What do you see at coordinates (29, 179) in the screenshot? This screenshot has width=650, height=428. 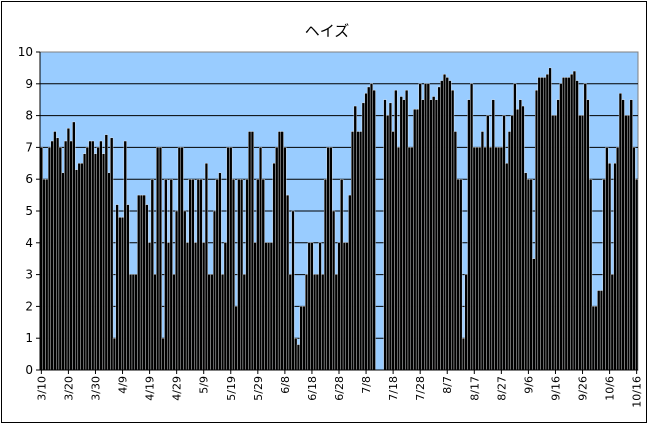 I see `y-tick-label: 6` at bounding box center [29, 179].